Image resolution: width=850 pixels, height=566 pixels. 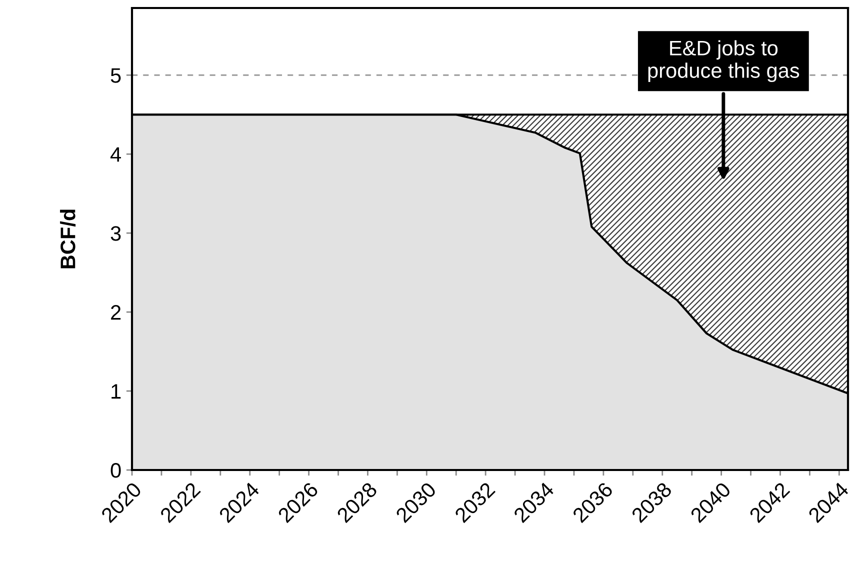 I want to click on y-tick-label: 1, so click(x=116, y=391).